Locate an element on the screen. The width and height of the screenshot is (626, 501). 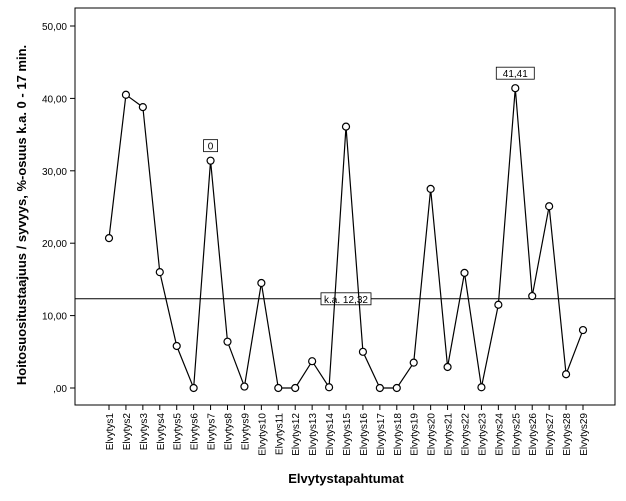
y-tick-label: 40,00 is located at coordinates (54, 99).